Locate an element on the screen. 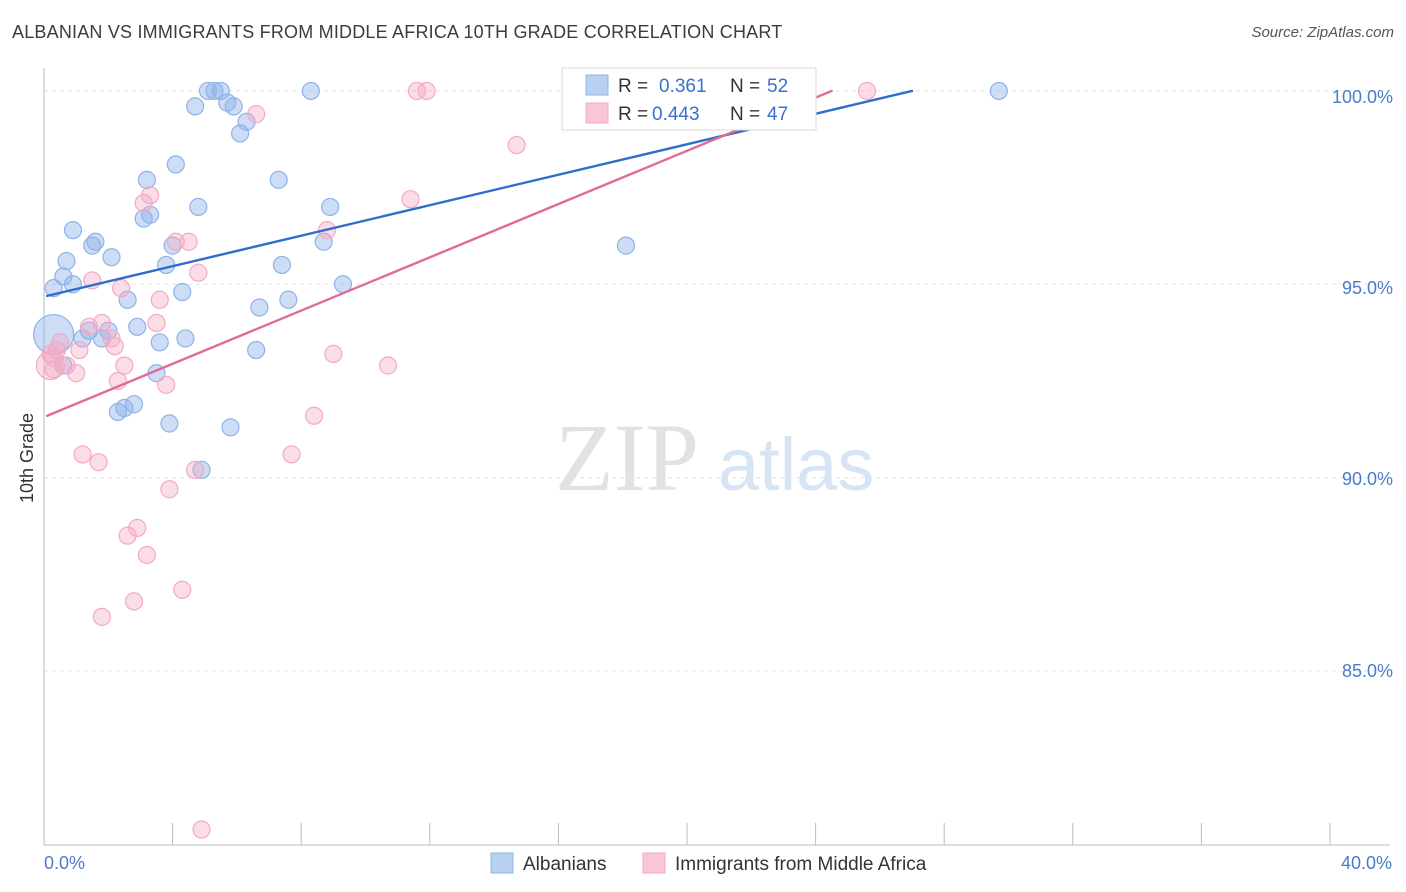  bottom-legend-label-middle-africa: Immigrants from Middle Africa is located at coordinates (801, 864).